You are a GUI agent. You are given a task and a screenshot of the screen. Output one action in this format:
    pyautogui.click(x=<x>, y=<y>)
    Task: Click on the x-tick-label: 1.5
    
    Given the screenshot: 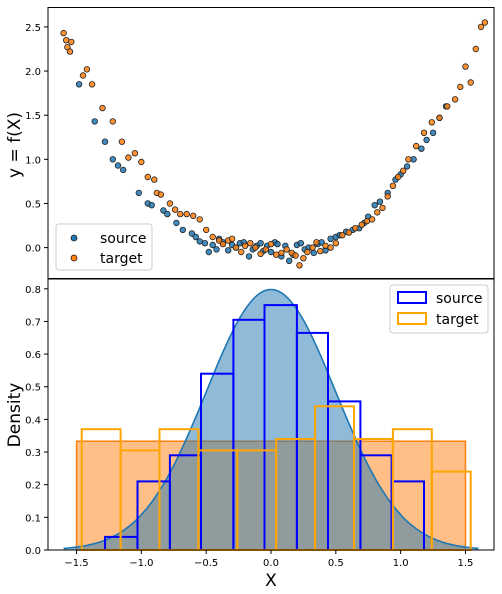 What is the action you would take?
    pyautogui.click(x=466, y=563)
    